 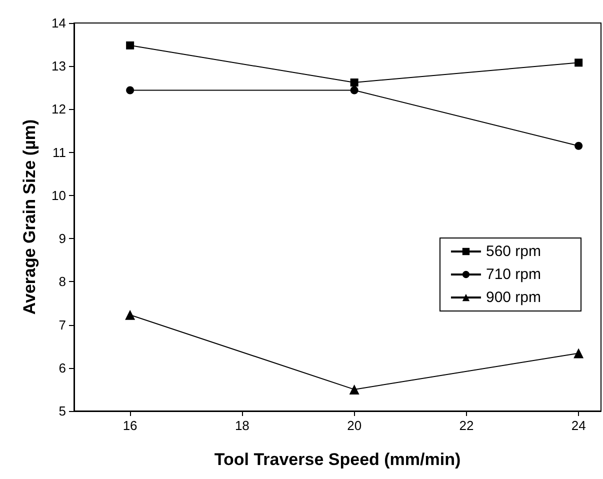 What do you see at coordinates (514, 297) in the screenshot?
I see `legend-label: 900 rpm` at bounding box center [514, 297].